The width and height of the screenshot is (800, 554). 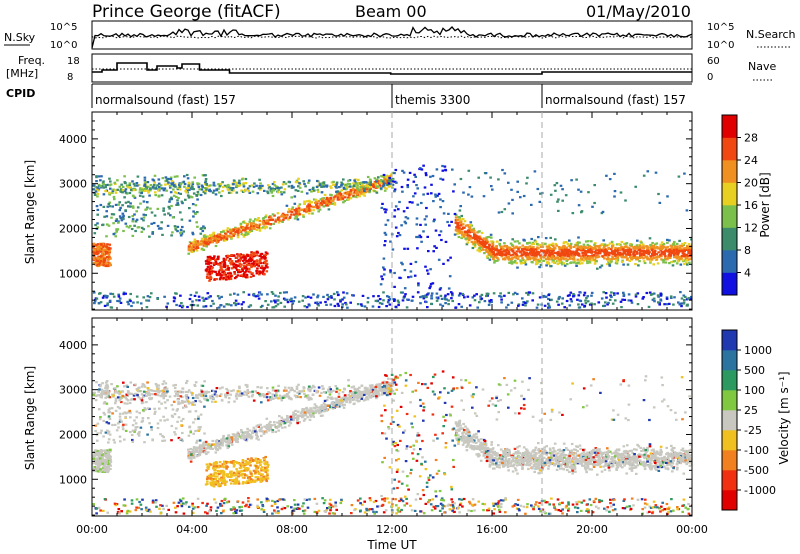 What do you see at coordinates (720, 27) in the screenshot?
I see `nsearch-tick-top: 10^5` at bounding box center [720, 27].